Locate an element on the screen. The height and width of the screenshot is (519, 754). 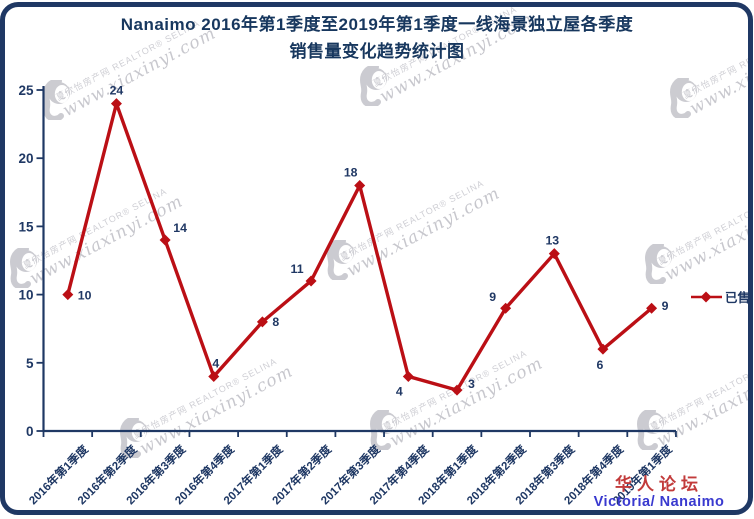
chart-title-line2: 销售量变化趋势统计图 is located at coordinates (377, 51).